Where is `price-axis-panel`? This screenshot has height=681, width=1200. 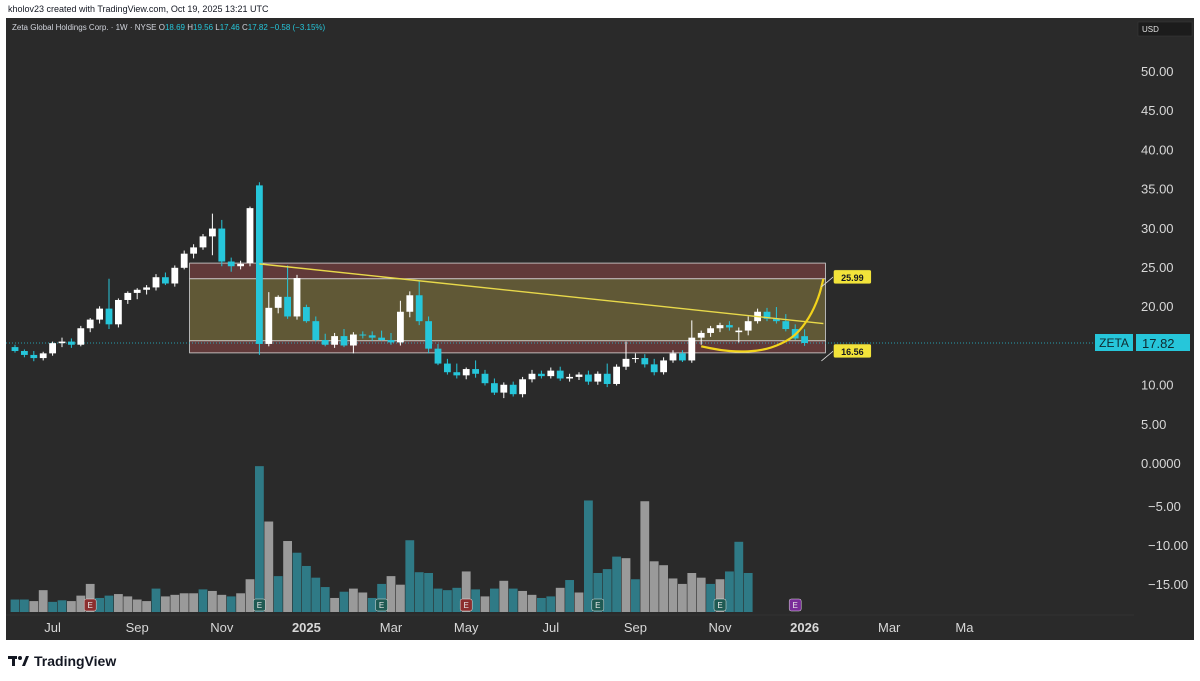
price-axis-panel is located at coordinates (1164, 329).